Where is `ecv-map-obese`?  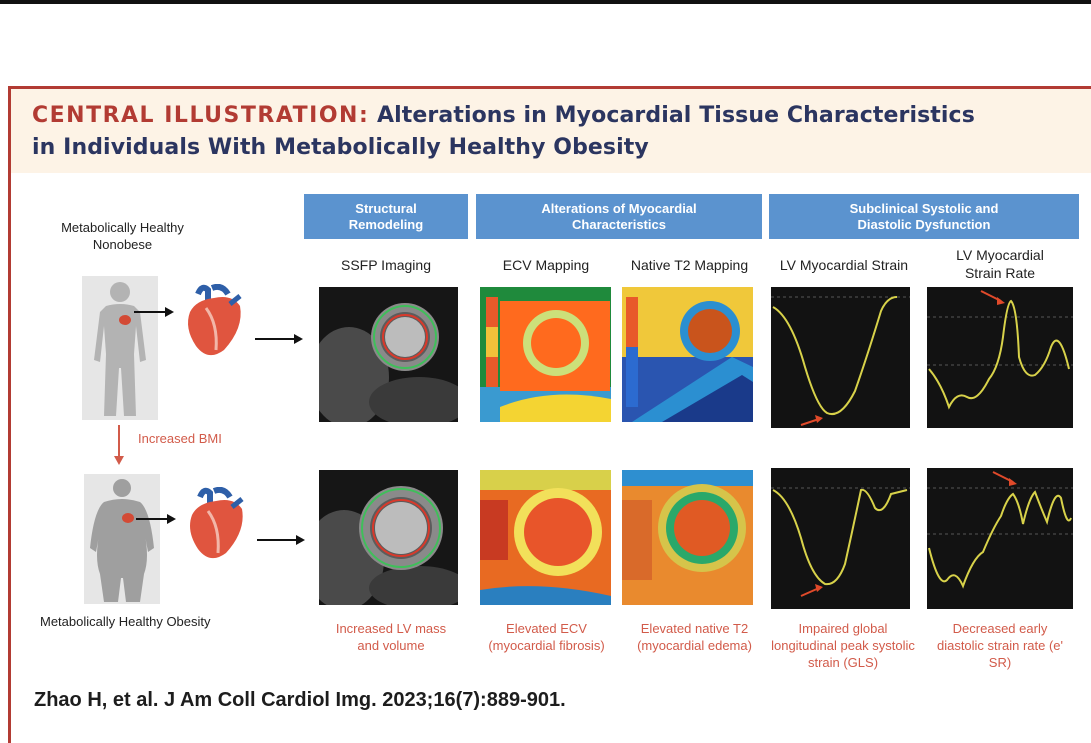 ecv-map-obese is located at coordinates (545, 537).